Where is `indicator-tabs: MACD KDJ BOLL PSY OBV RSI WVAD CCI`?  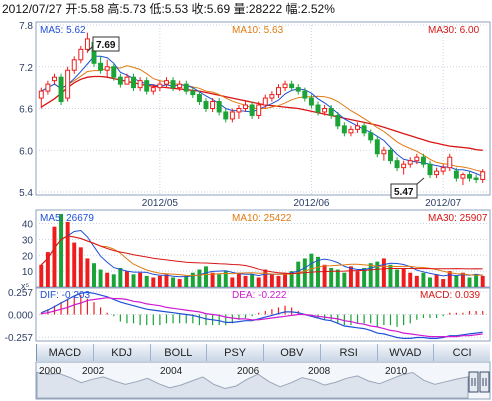 indicator-tabs: MACD KDJ BOLL PSY OBV RSI WVAD CCI is located at coordinates (263, 352).